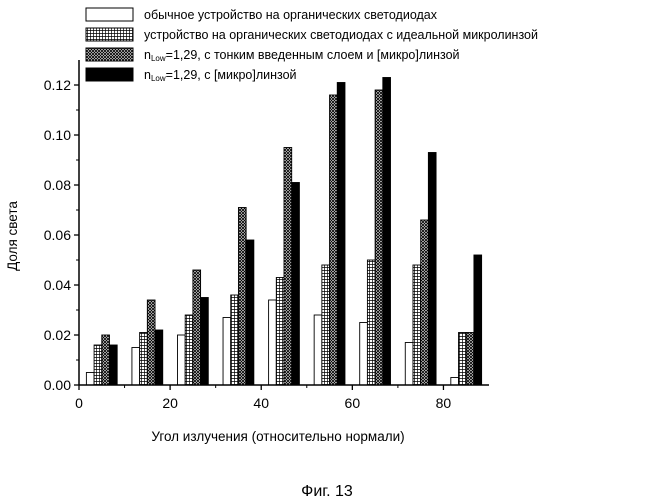 This screenshot has width=659, height=500. I want to click on y-axis-title: Доля света, so click(12, 236).